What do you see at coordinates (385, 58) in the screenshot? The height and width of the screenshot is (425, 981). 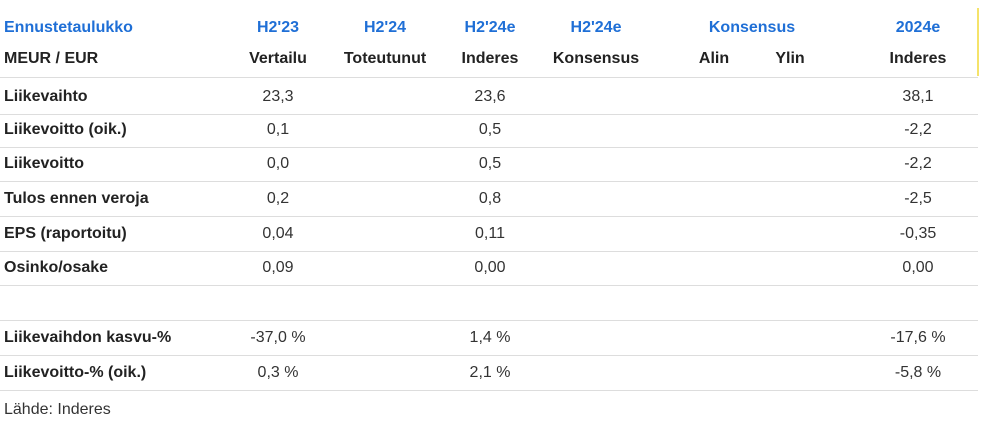 I see `column-subheader: Toteutunut` at bounding box center [385, 58].